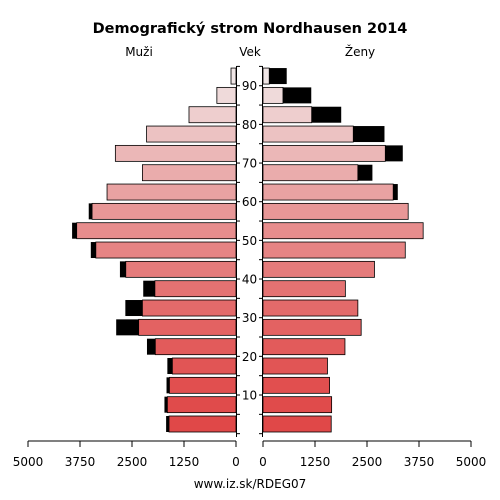 The width and height of the screenshot is (500, 500). I want to click on x-tick-label-left: 2500, so click(132, 462).